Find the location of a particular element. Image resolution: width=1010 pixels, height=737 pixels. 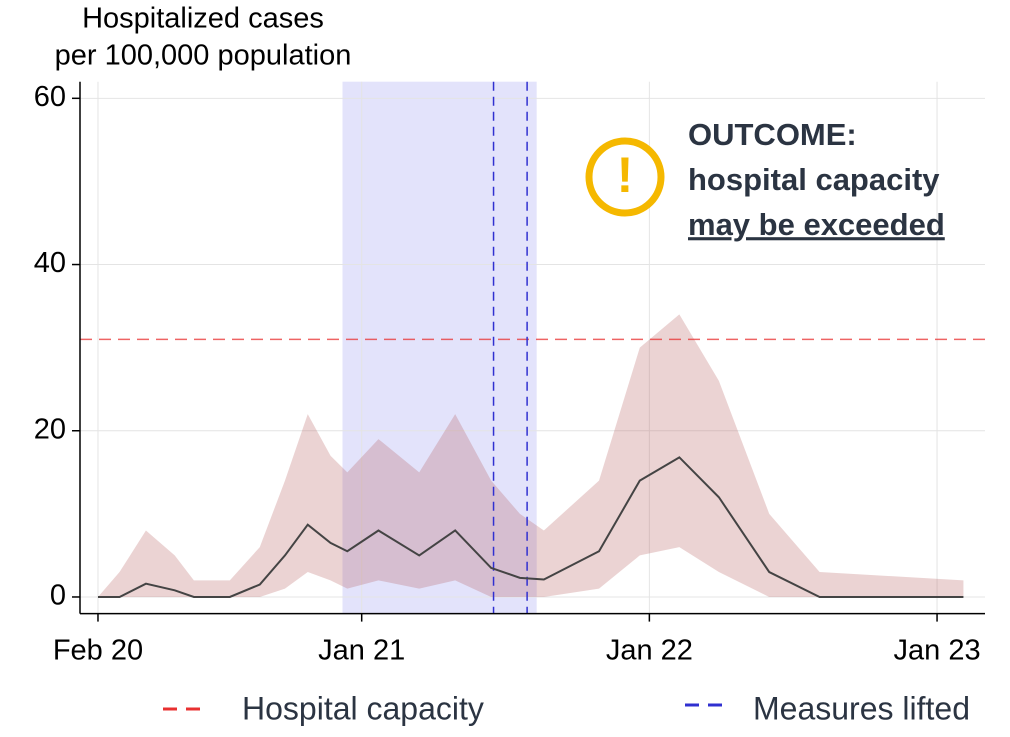

y-tick-label: 0 is located at coordinates (58, 596).